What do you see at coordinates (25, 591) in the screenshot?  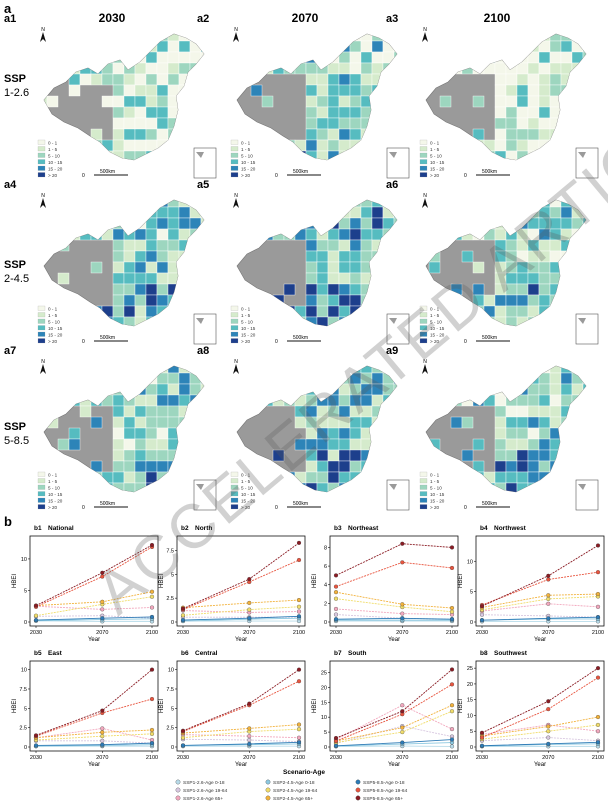 I see `y-tick-label: 5` at bounding box center [25, 591].